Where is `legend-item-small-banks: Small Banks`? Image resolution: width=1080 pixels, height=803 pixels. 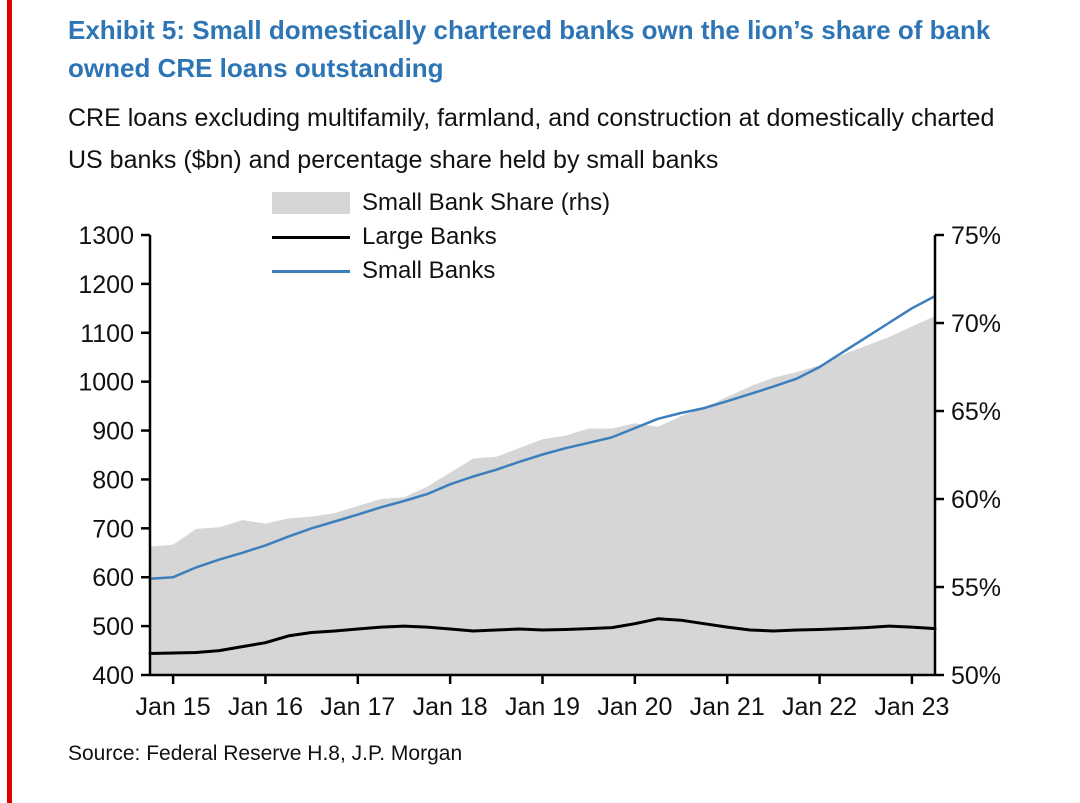
legend-item-small-banks: Small Banks is located at coordinates (441, 271).